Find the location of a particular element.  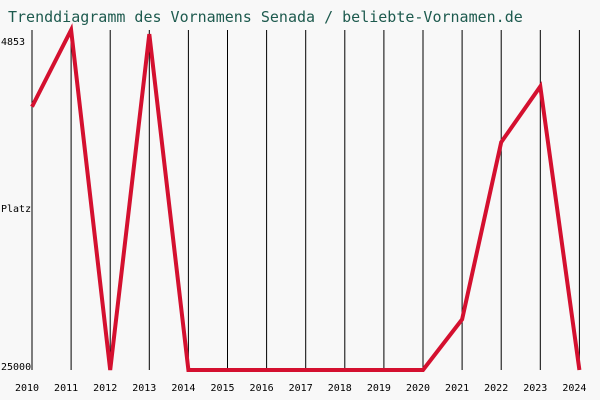

x-tick-label-2017: 2017 is located at coordinates (301, 388).